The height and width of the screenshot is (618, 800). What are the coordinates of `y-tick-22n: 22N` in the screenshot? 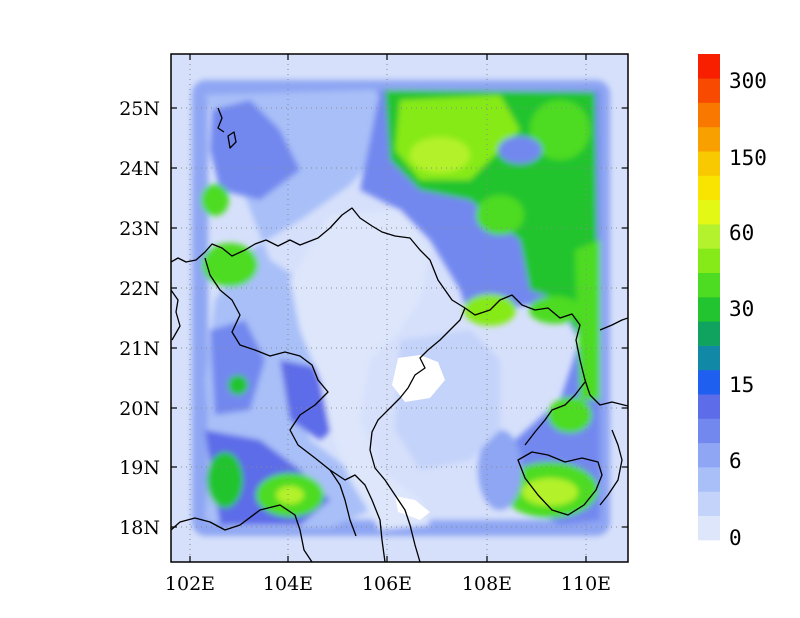 It's located at (139, 289).